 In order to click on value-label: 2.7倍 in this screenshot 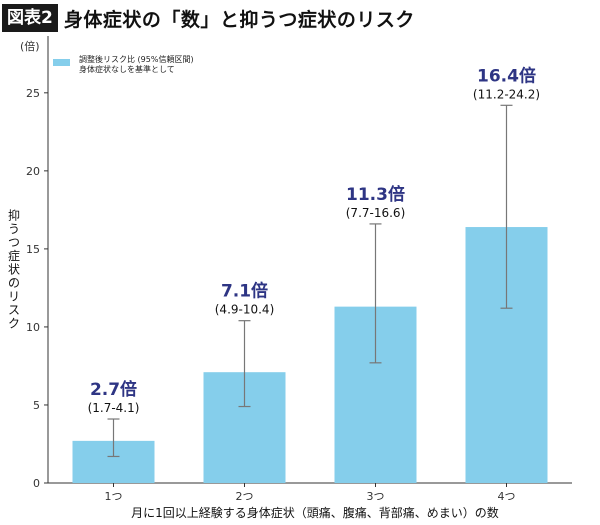, I will do `click(113, 389)`.